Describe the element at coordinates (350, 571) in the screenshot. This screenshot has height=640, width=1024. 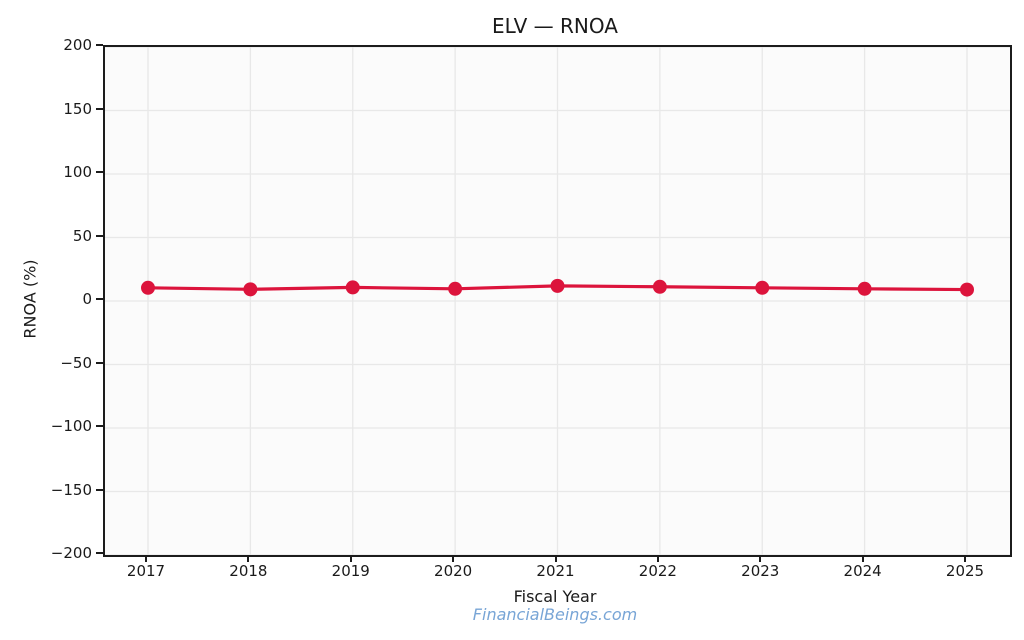
I see `x-tick-label: 2019` at that location.